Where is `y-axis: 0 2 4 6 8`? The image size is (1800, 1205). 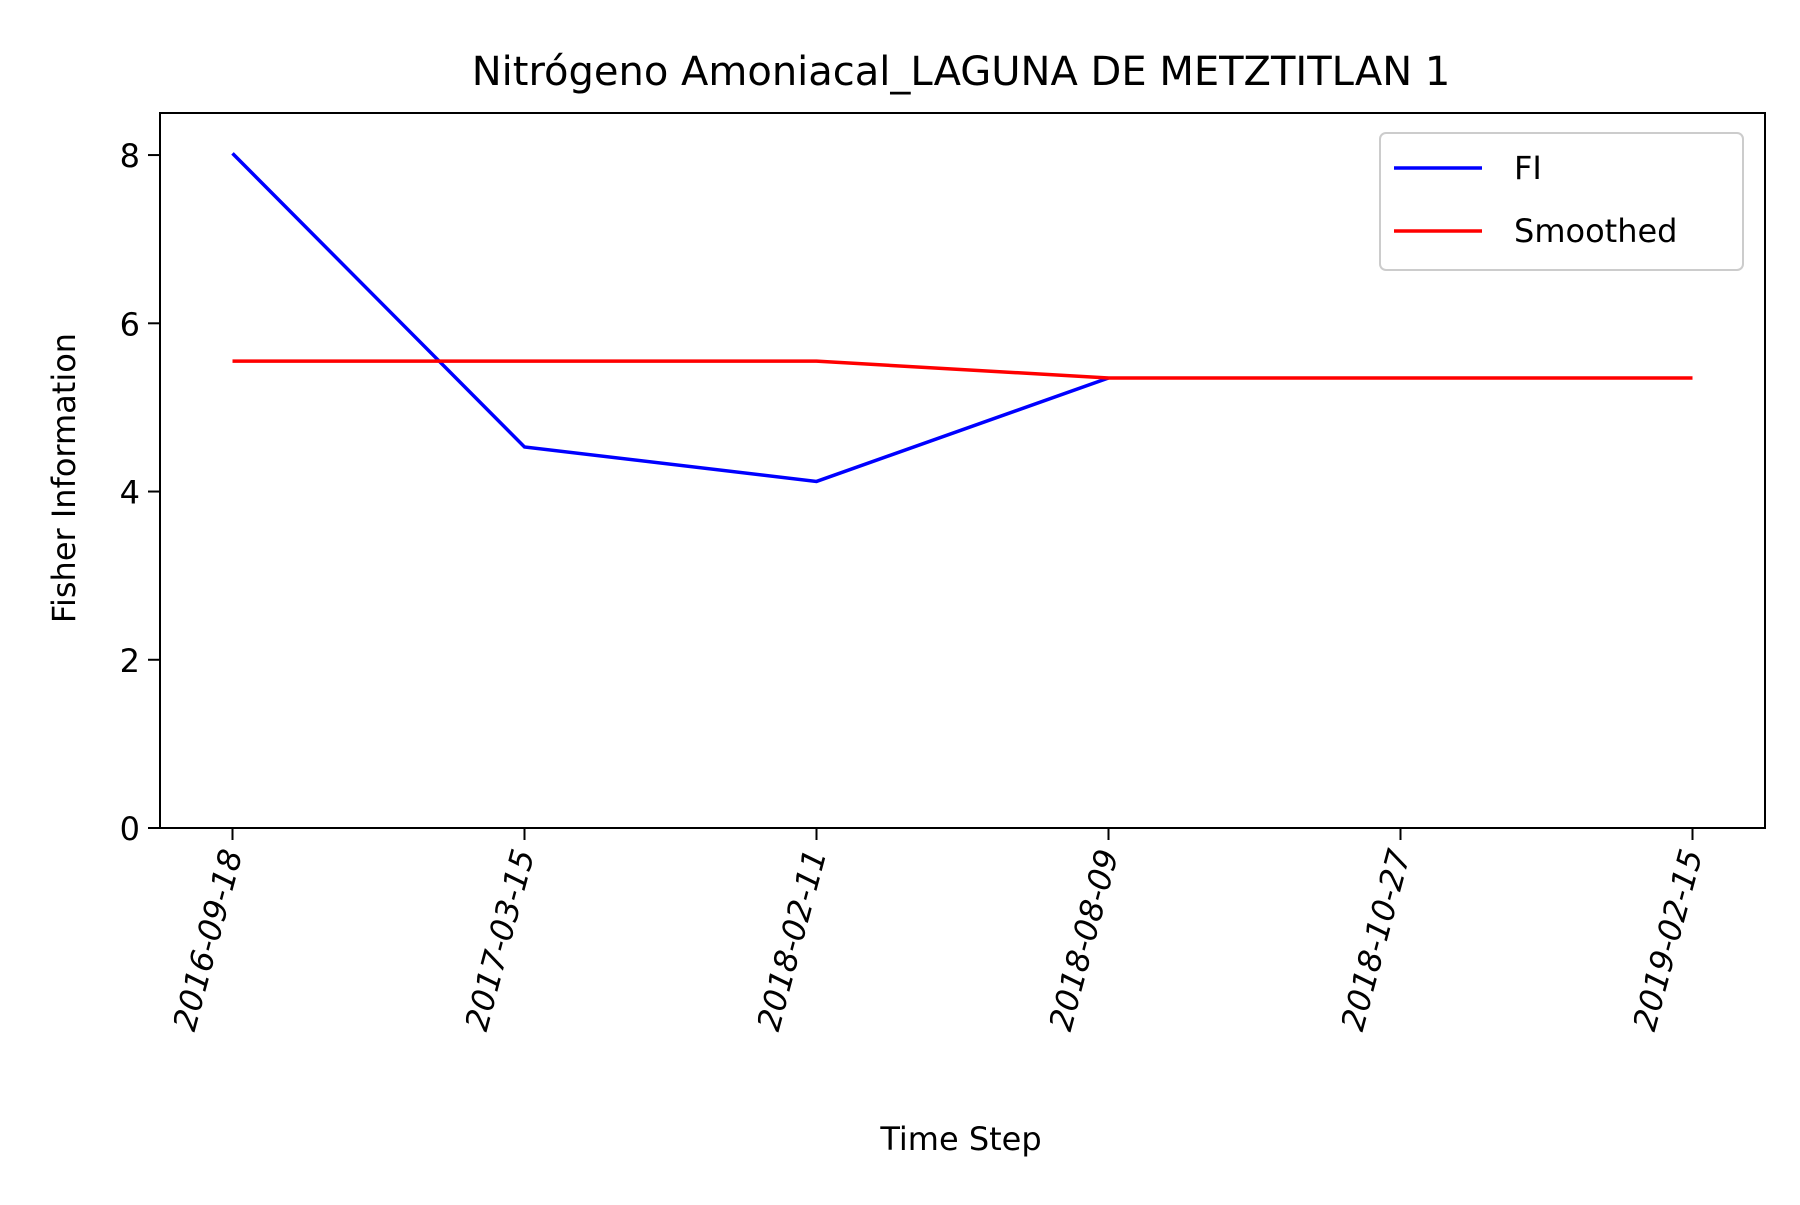 y-axis: 0 2 4 6 8 is located at coordinates (140, 492).